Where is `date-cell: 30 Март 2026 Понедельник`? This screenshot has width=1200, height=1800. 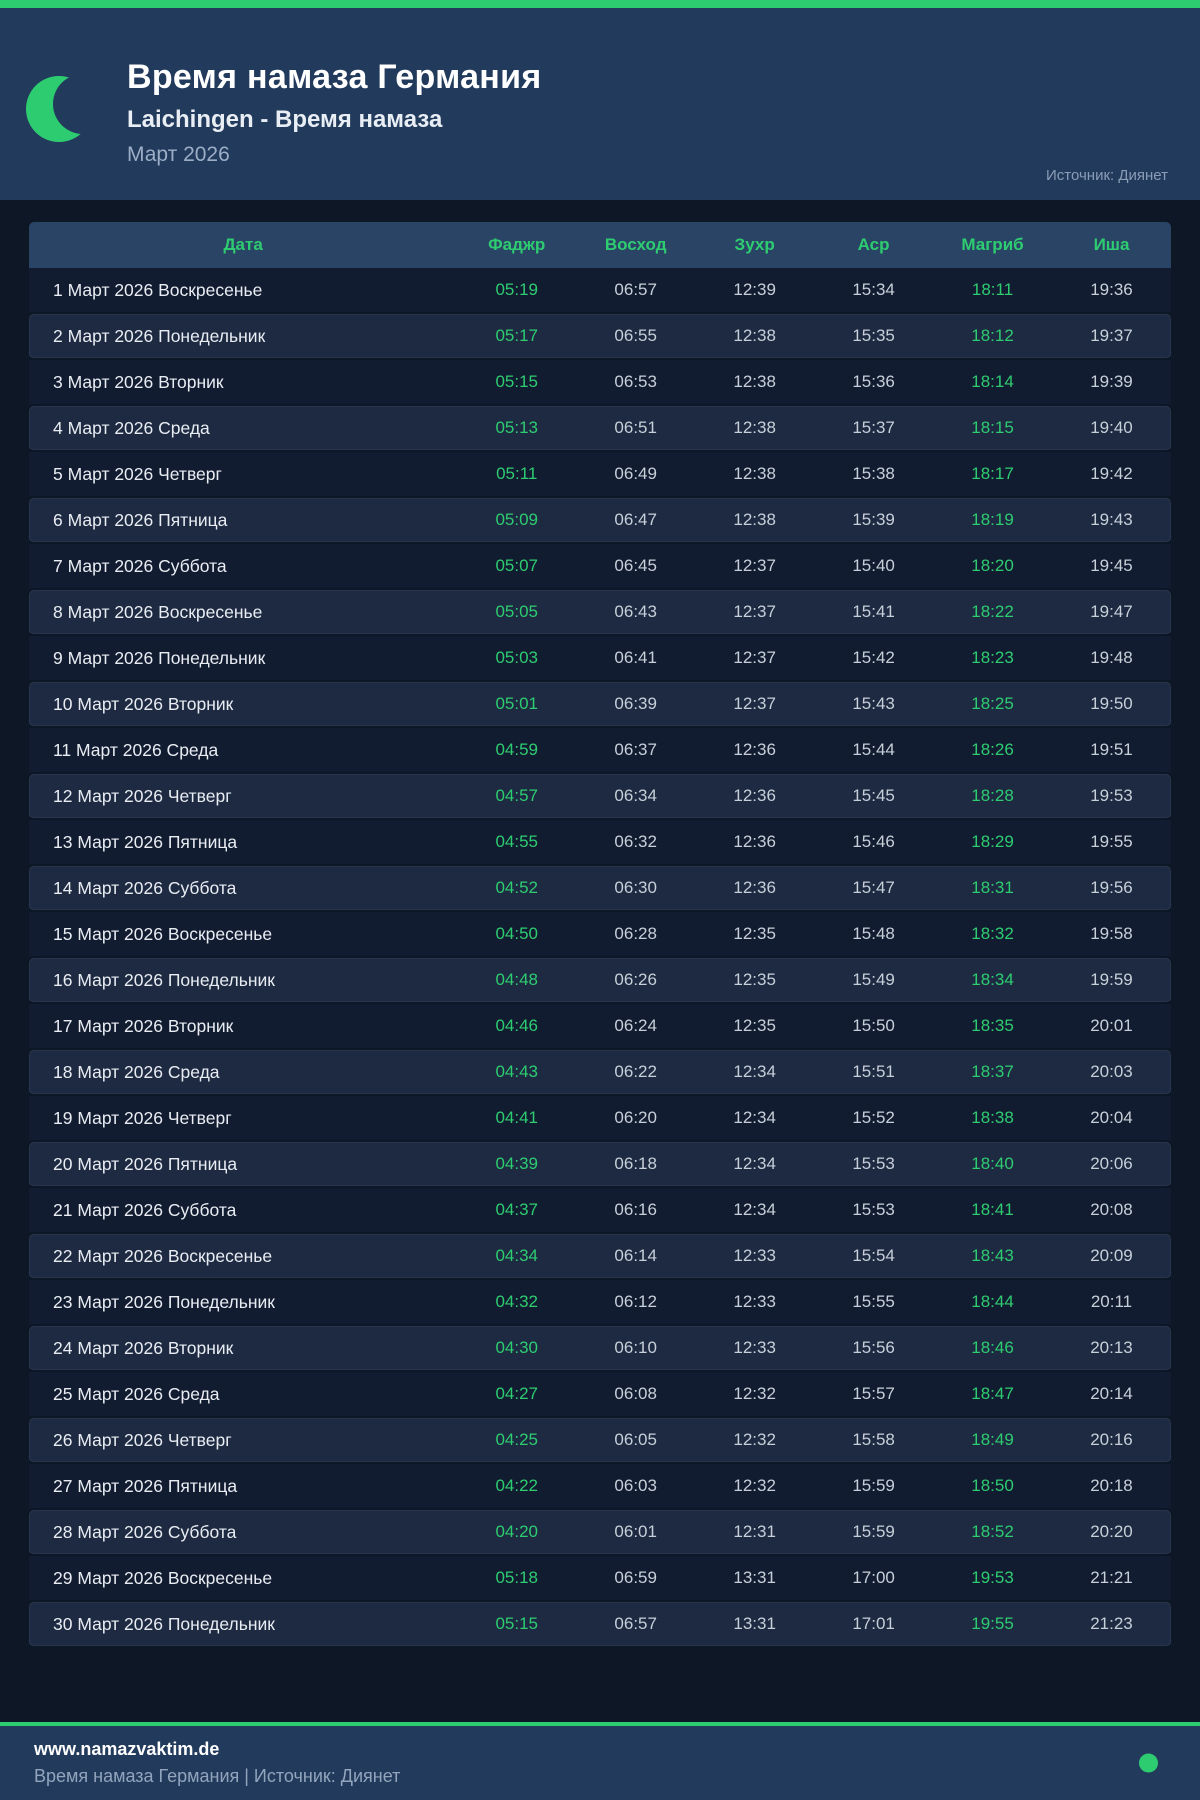 date-cell: 30 Март 2026 Понедельник is located at coordinates (164, 1623).